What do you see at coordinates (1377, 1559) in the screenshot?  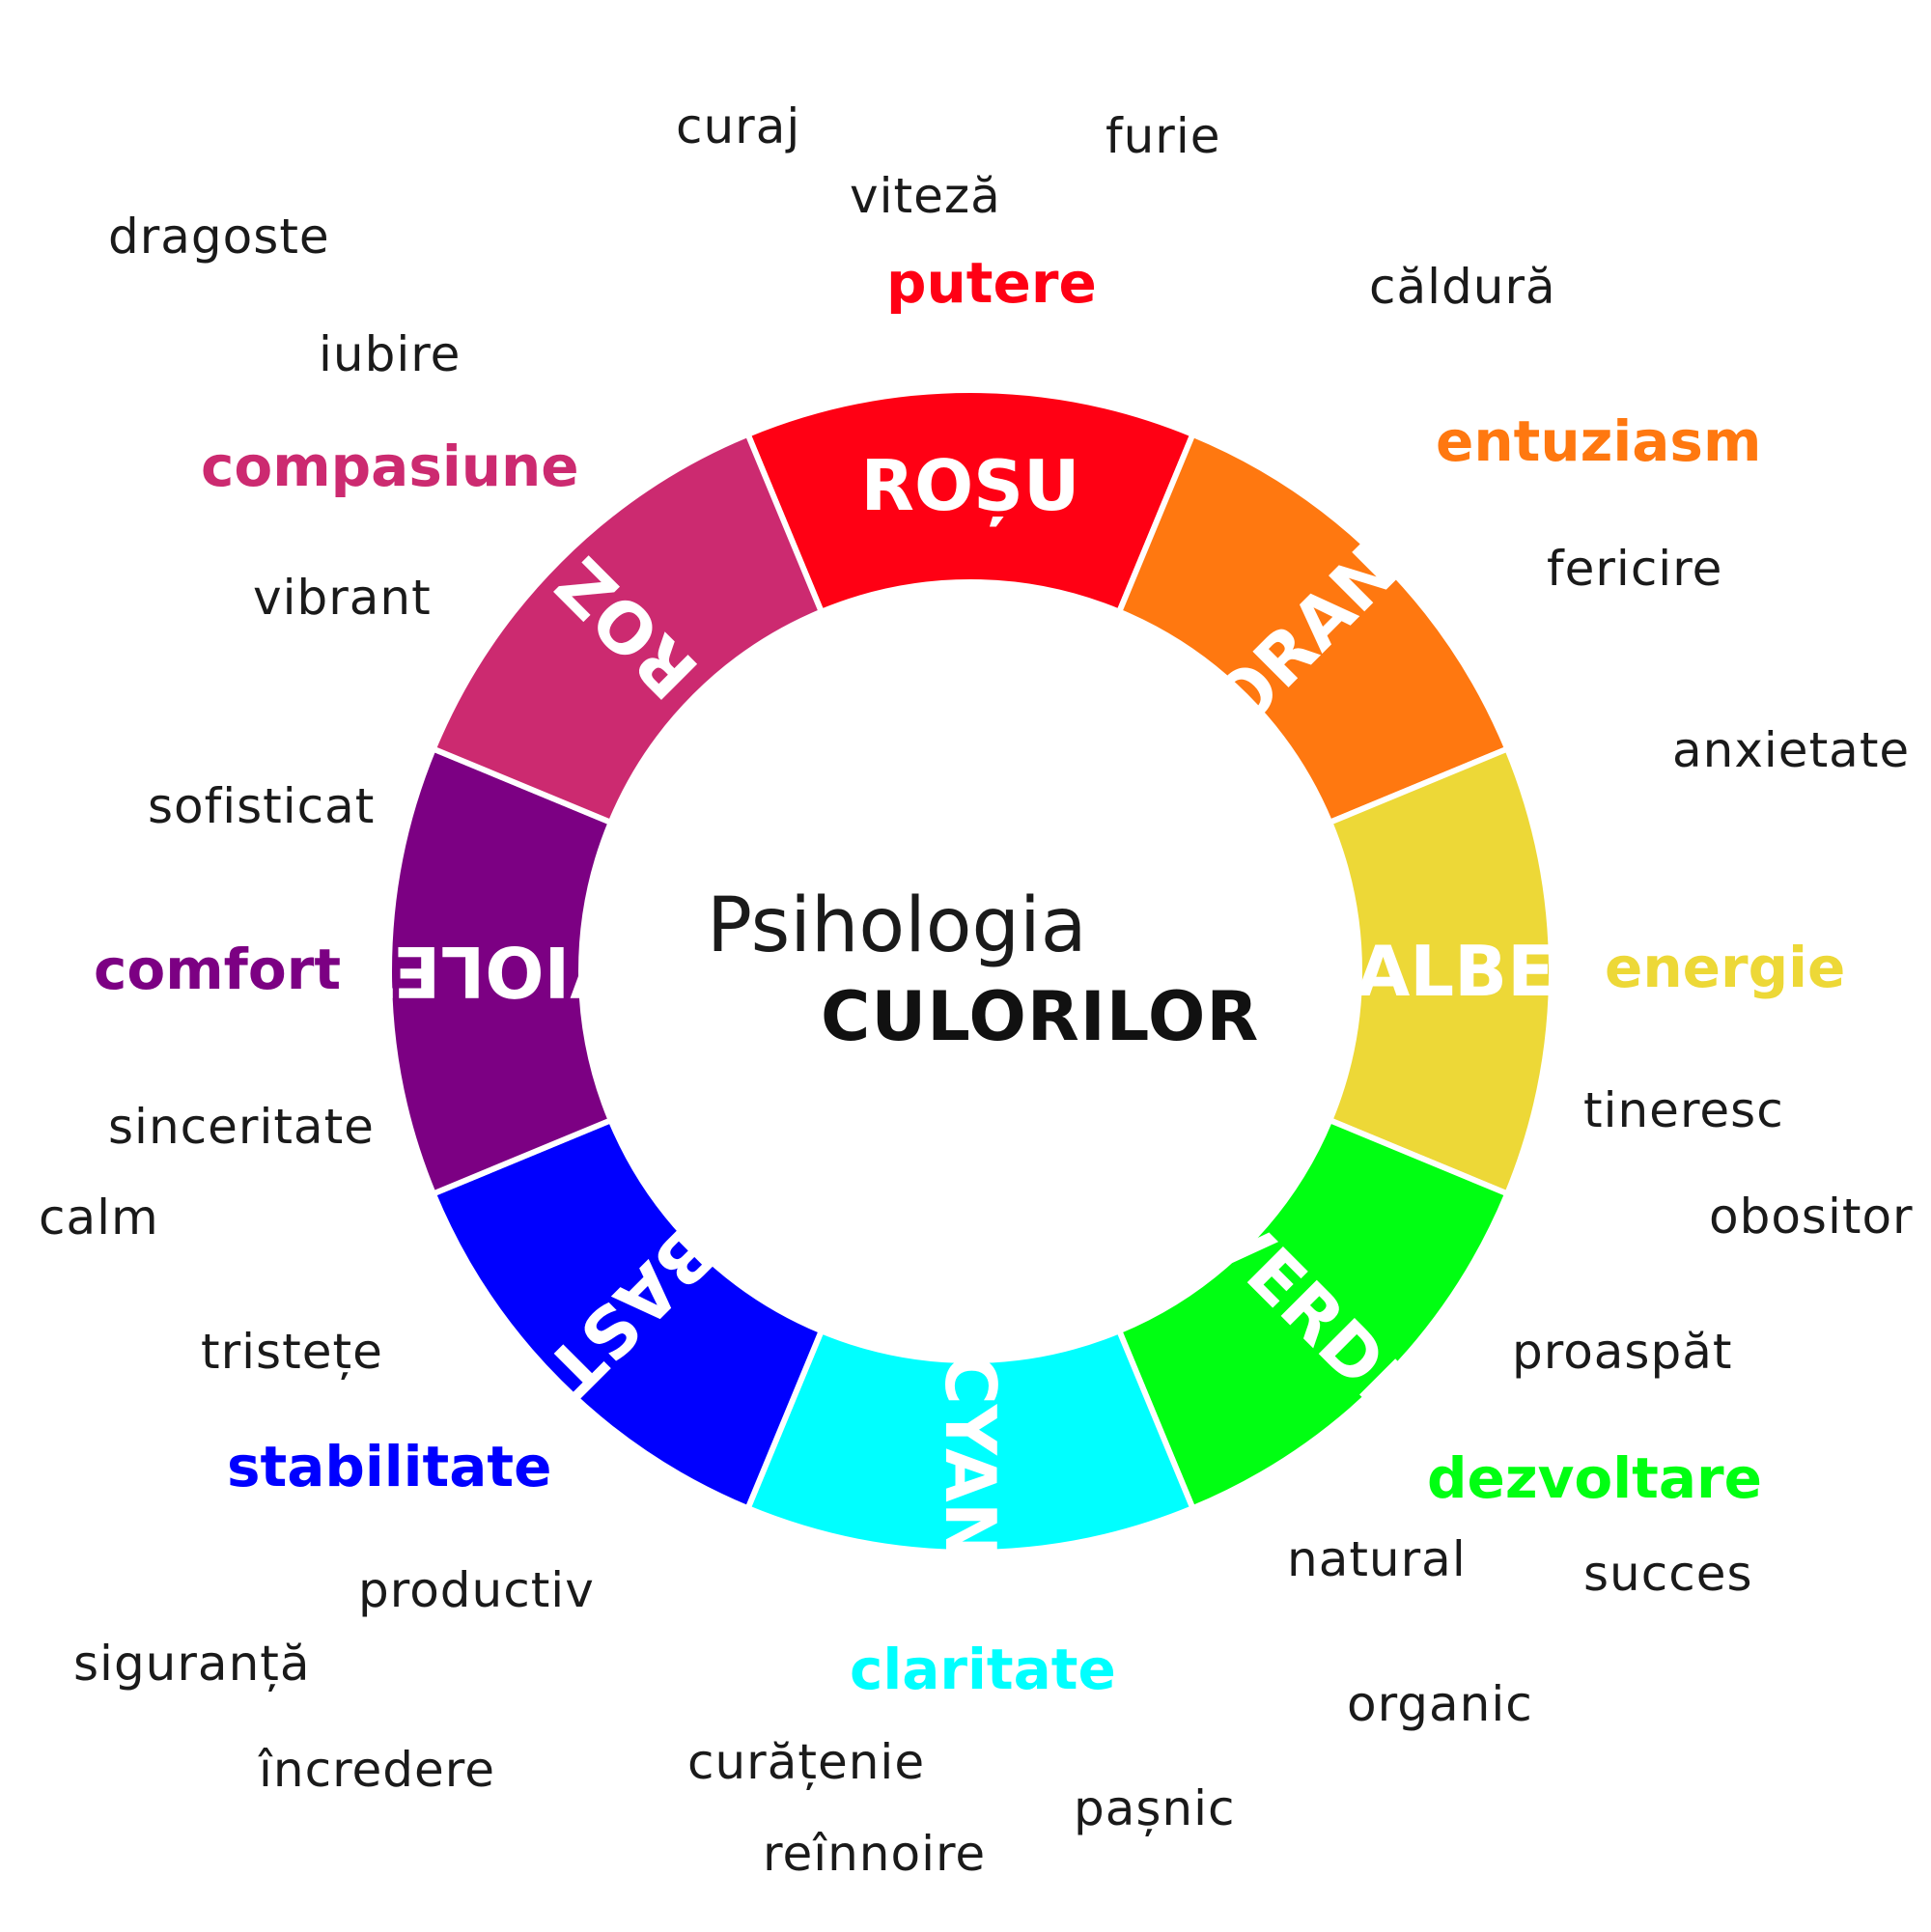 I see `word-natural: natural` at bounding box center [1377, 1559].